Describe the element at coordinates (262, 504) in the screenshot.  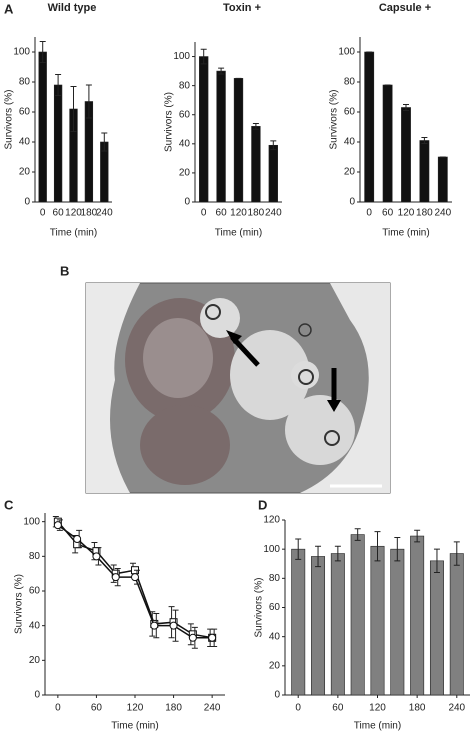
I see `panel-label: D` at that location.